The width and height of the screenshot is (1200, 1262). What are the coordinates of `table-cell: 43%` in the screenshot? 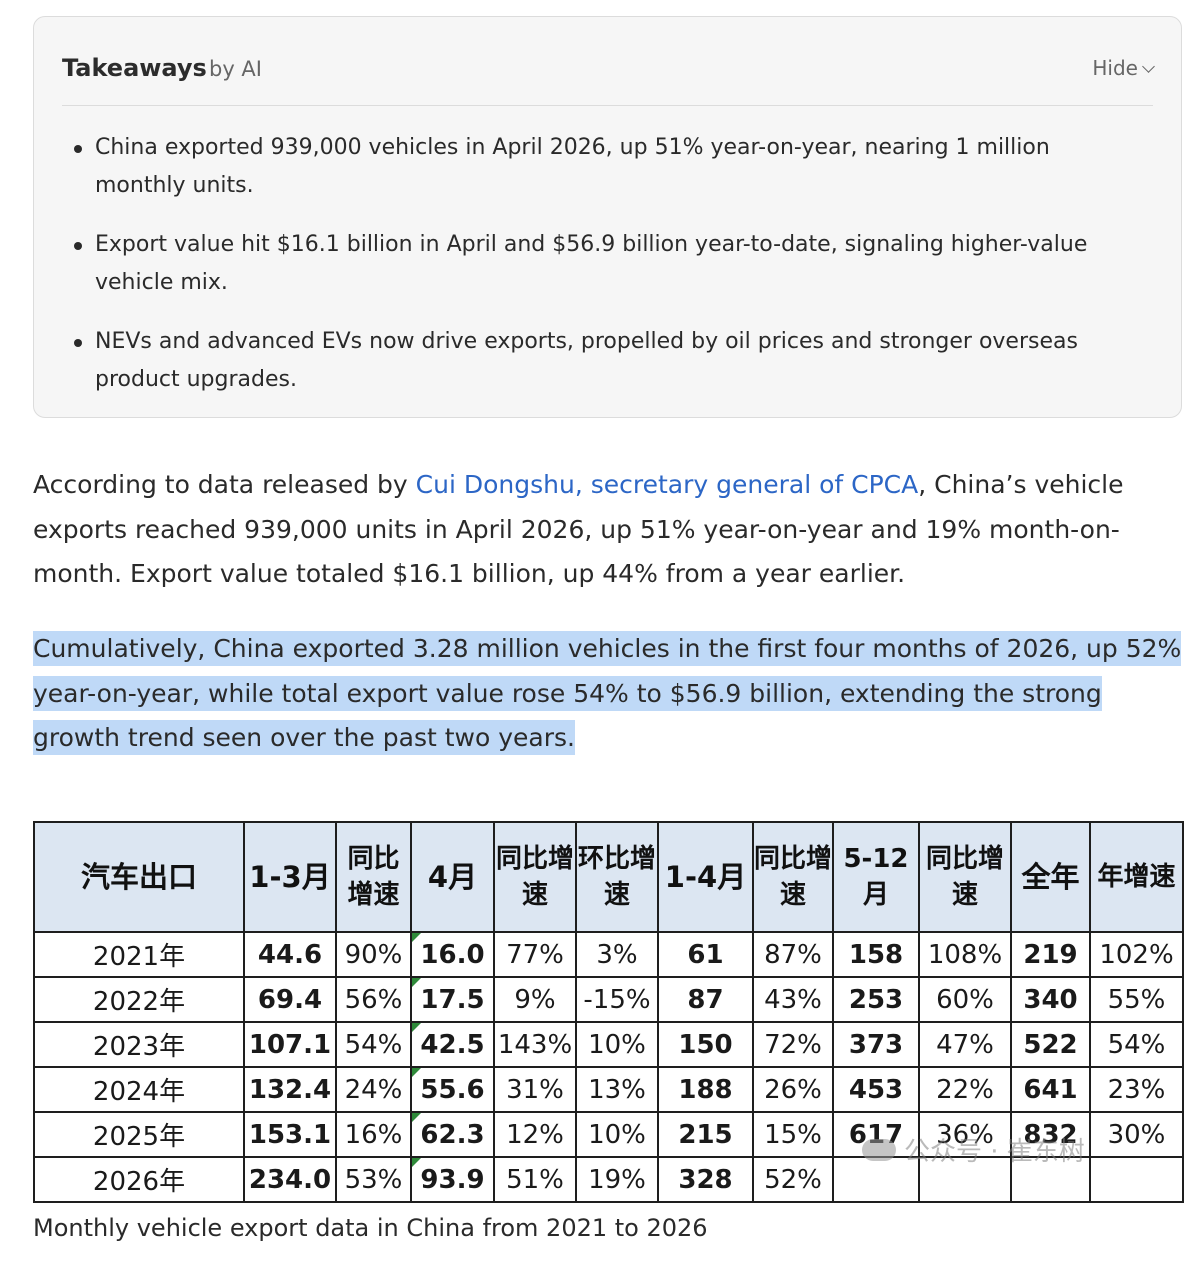 It's located at (793, 999).